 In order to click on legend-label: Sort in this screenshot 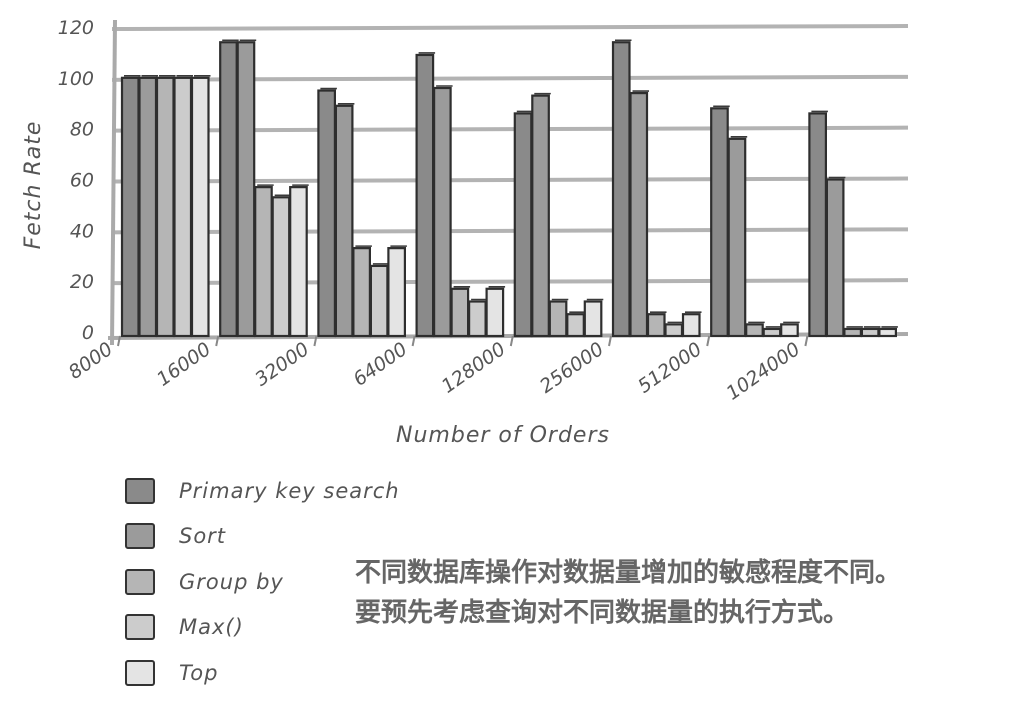, I will do `click(203, 536)`.